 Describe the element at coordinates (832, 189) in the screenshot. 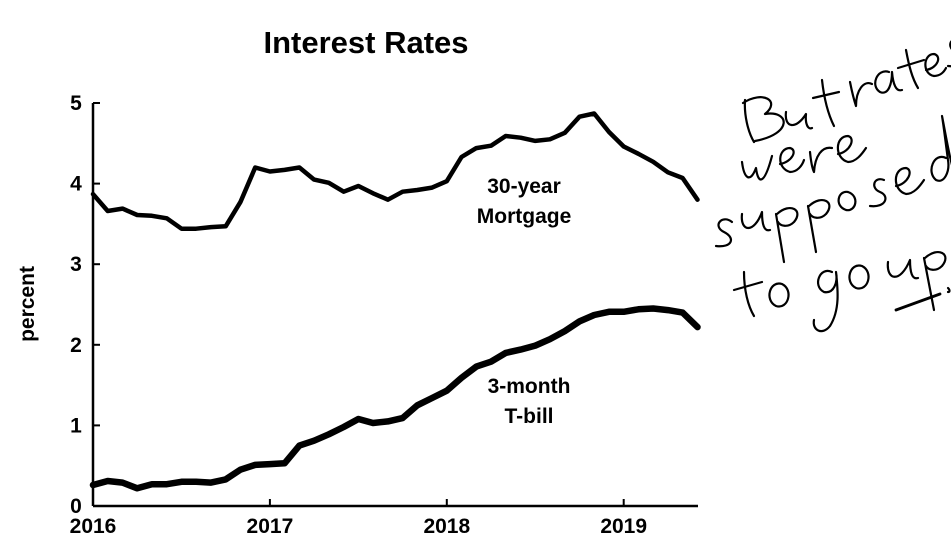

I see `handwritten-line-supposed` at that location.